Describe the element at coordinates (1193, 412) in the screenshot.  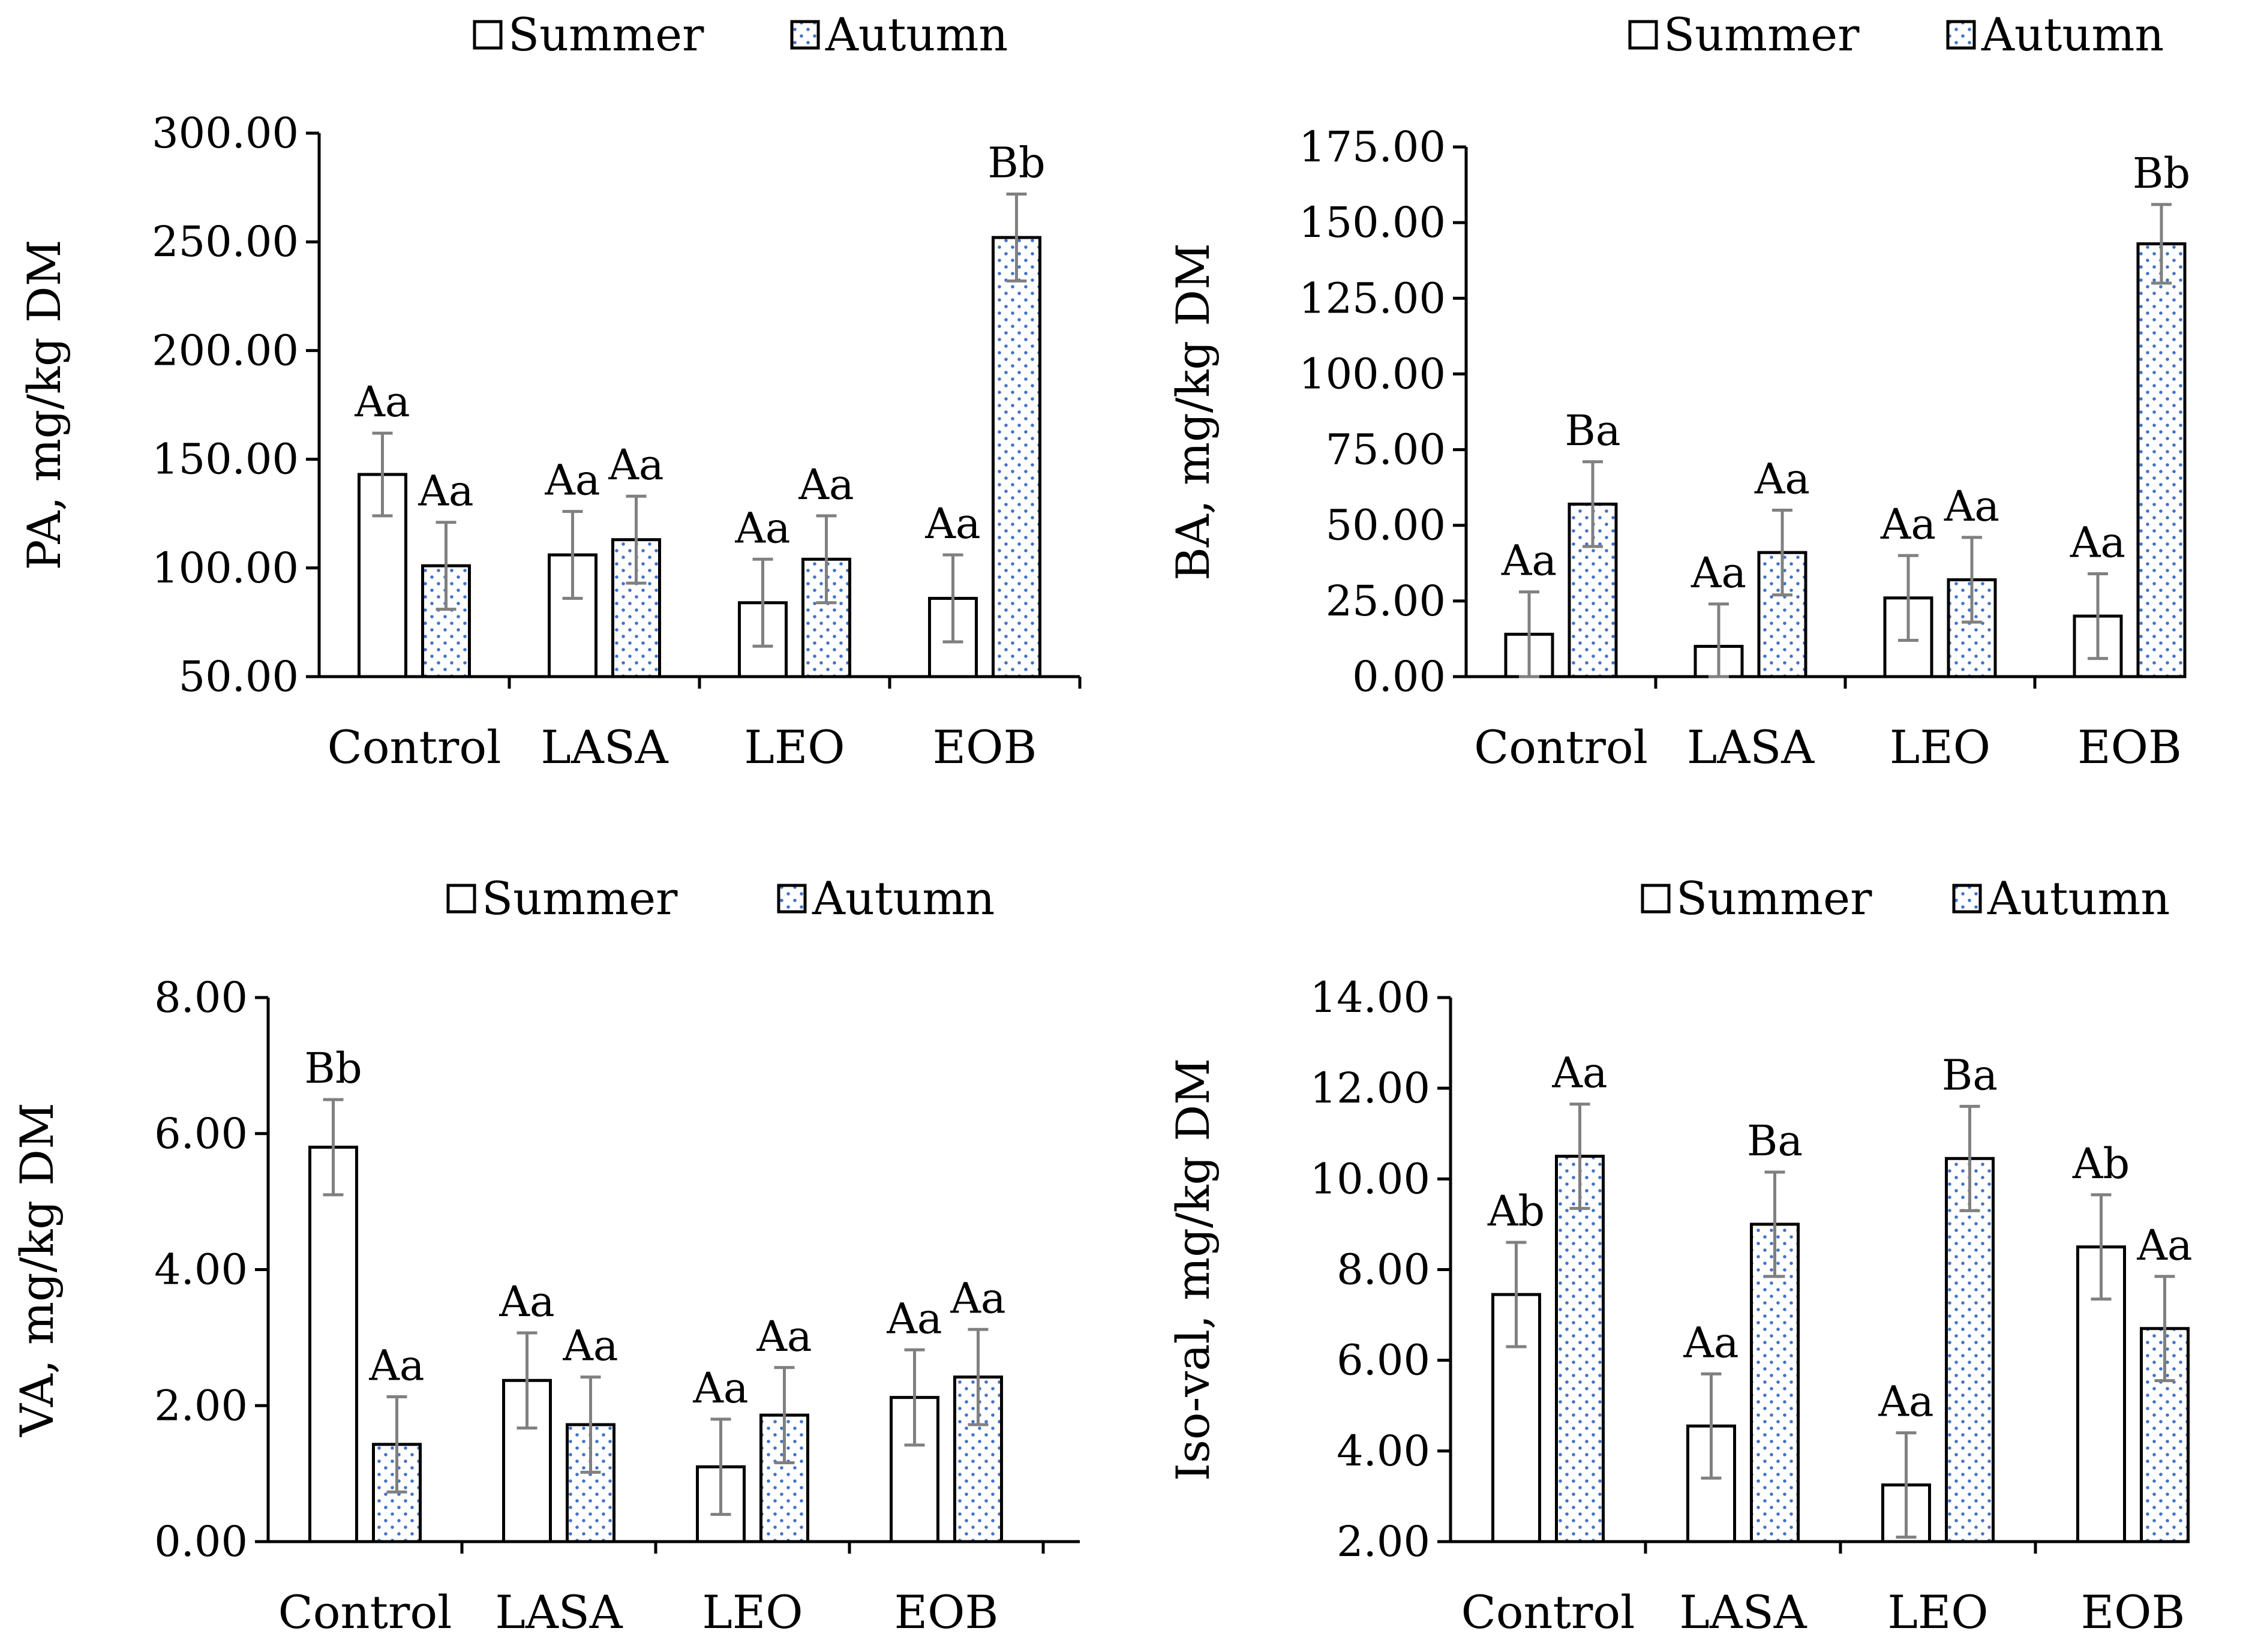
I see `y-axis-label: BA, mg/kg DM` at that location.